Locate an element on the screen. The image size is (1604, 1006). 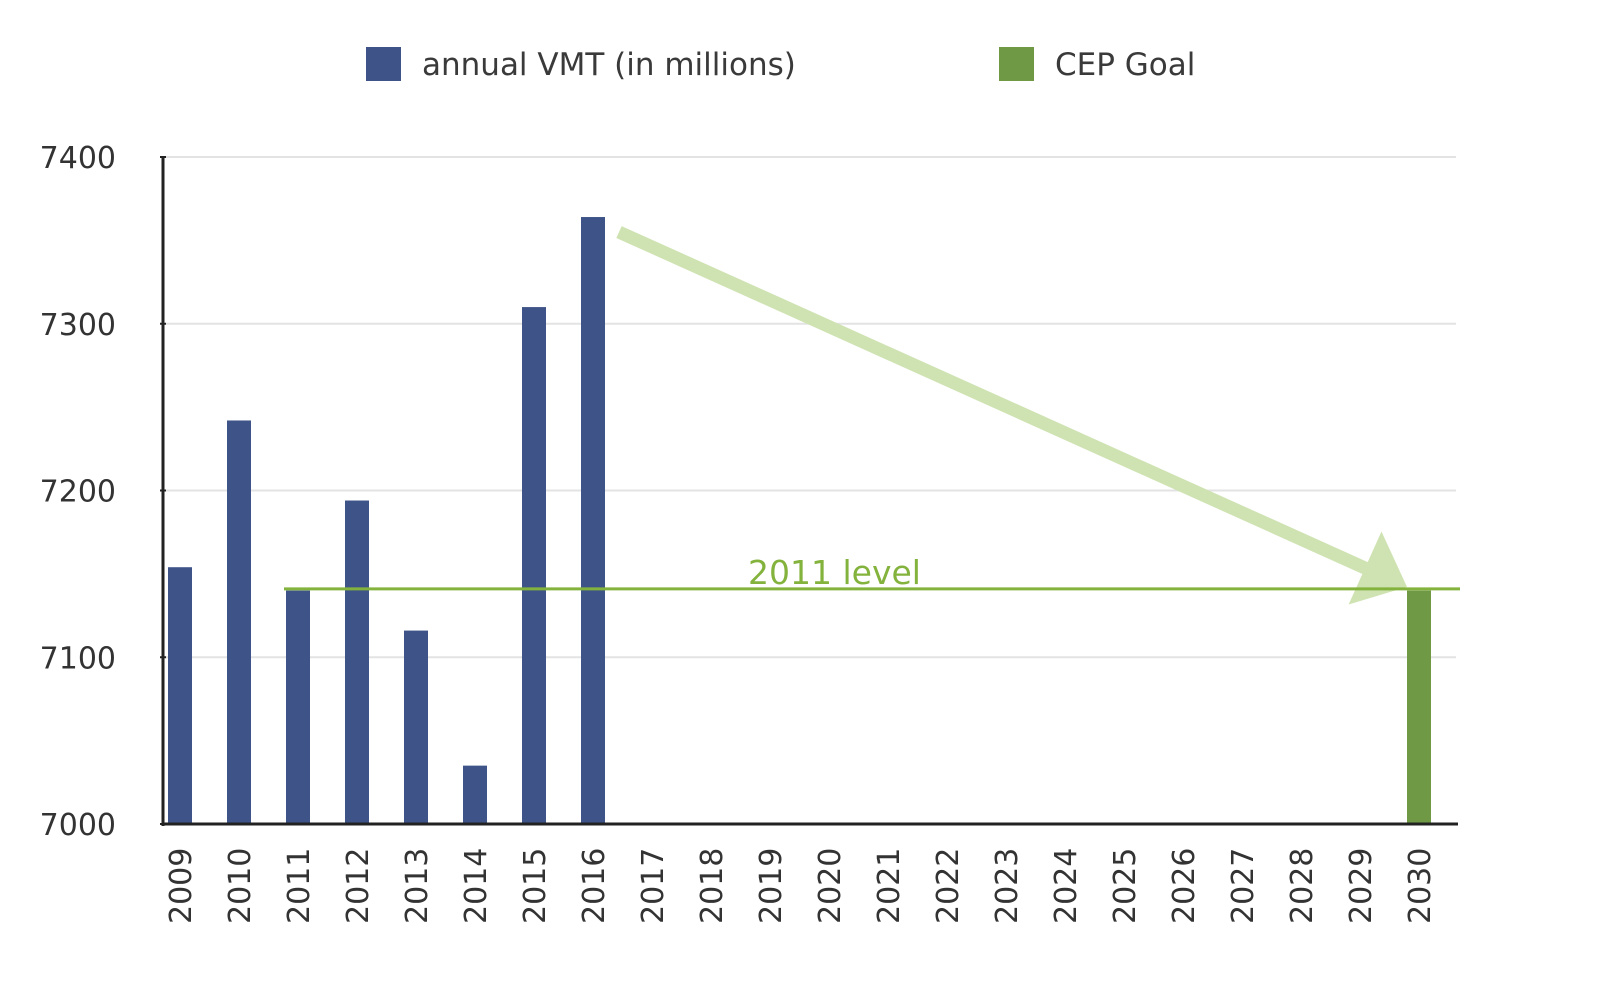
bar-vmt-2016 is located at coordinates (593, 520).